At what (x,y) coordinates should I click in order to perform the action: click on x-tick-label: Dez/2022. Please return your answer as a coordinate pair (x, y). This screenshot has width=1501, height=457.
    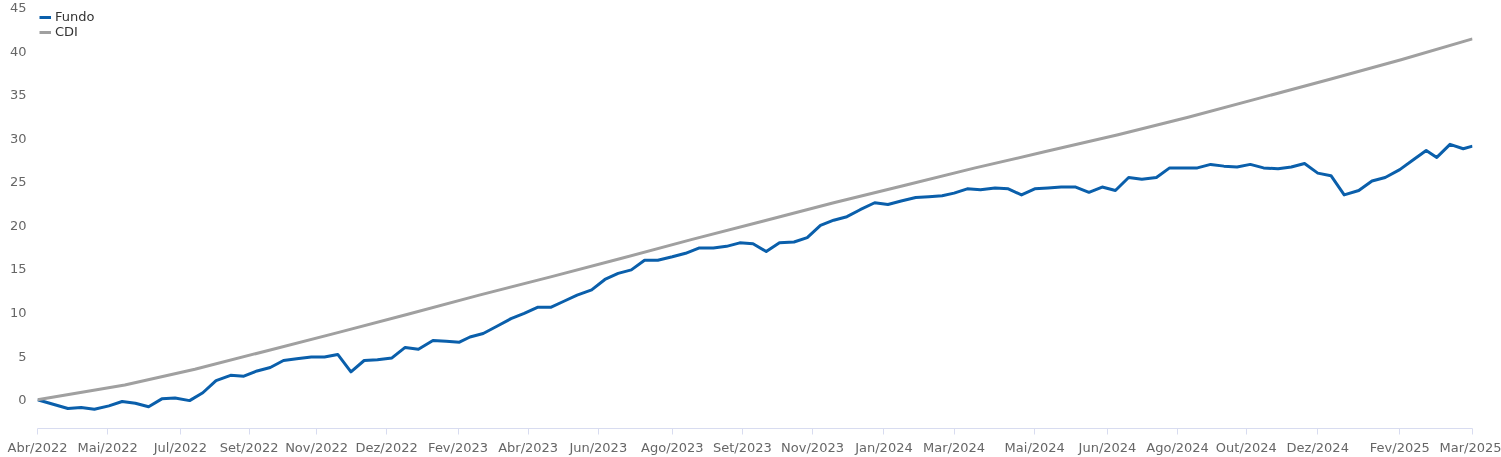
    Looking at the image, I should click on (386, 447).